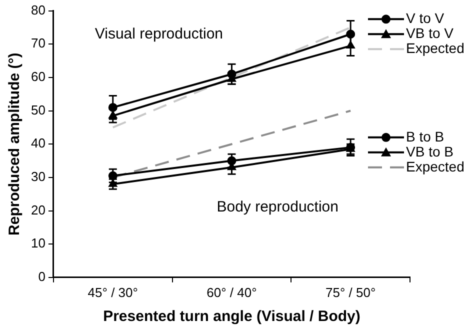  What do you see at coordinates (351, 292) in the screenshot?
I see `x-tick-label: 75° / 50°` at bounding box center [351, 292].